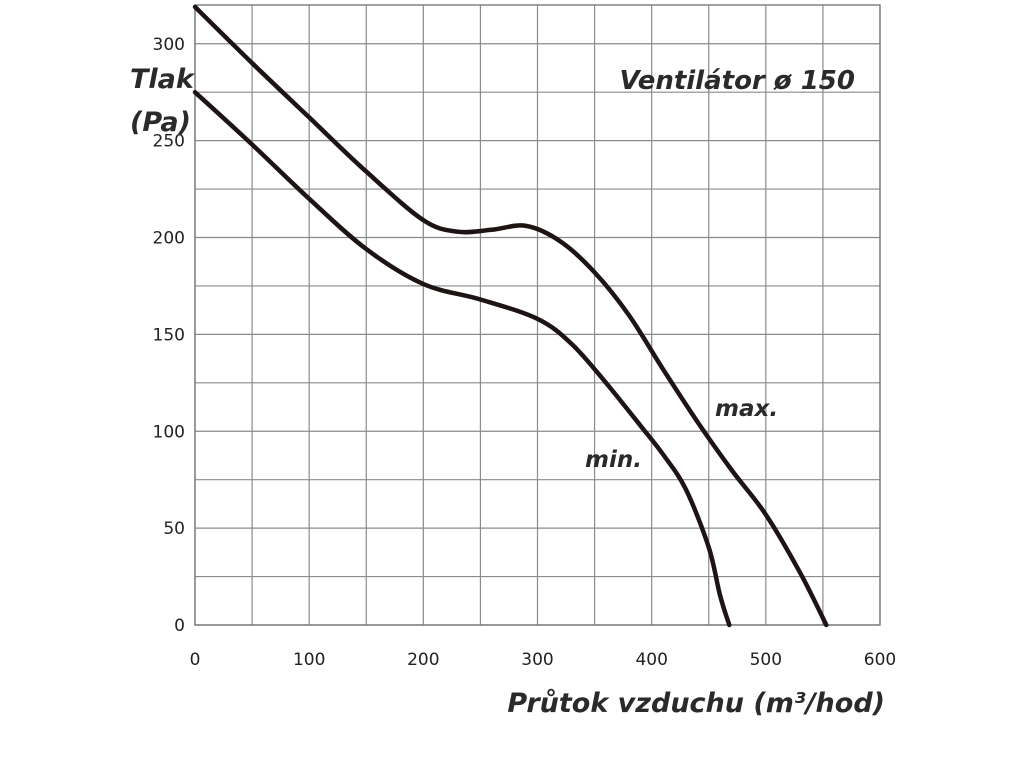 Image resolution: width=1024 pixels, height=768 pixels. What do you see at coordinates (766, 660) in the screenshot?
I see `x-tick-label: 500` at bounding box center [766, 660].